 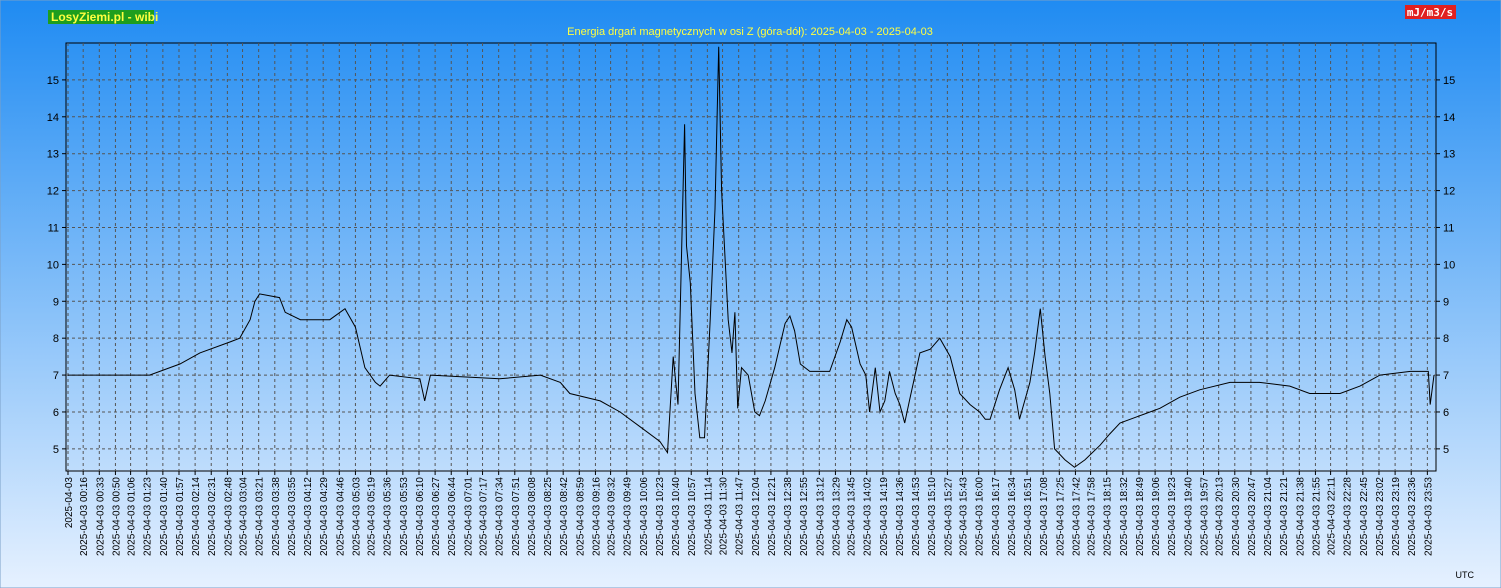 I want to click on x-tick-label: 2025-04-03 16:00, so click(x=980, y=516).